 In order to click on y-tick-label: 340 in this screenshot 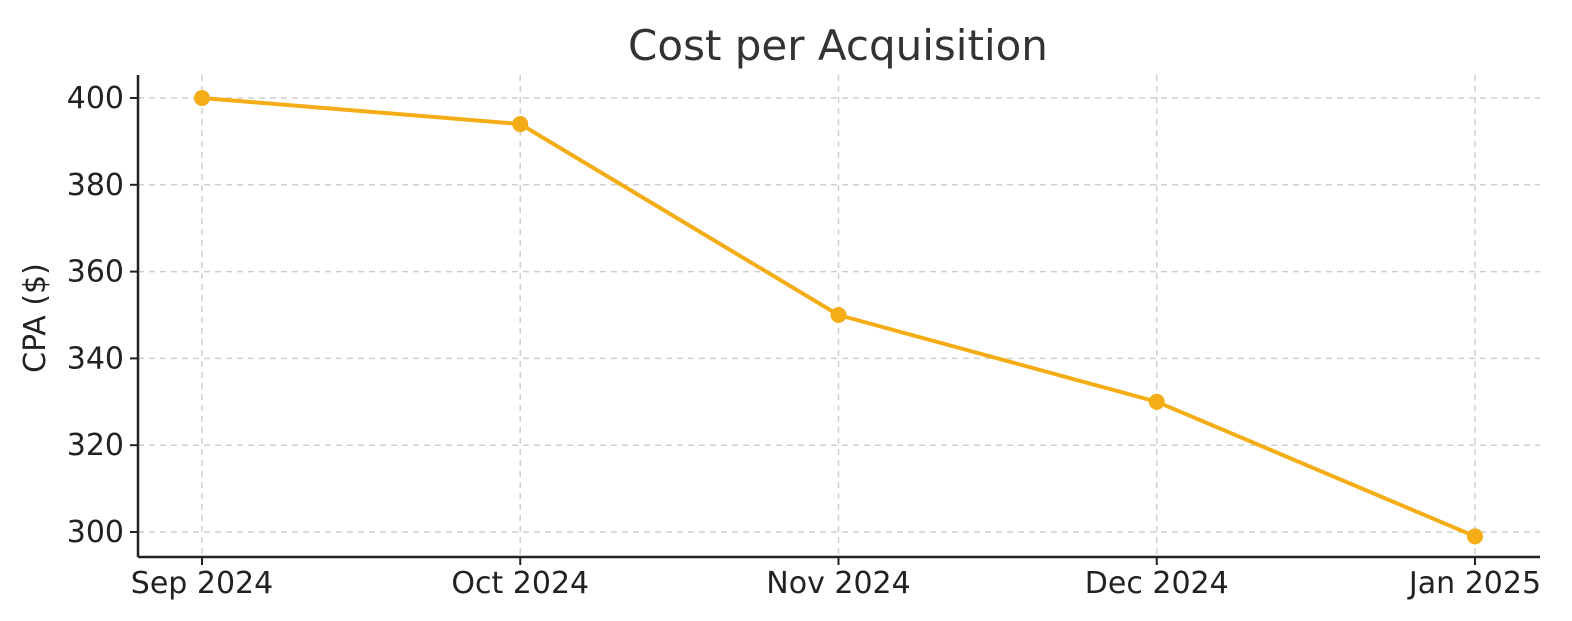, I will do `click(95, 358)`.